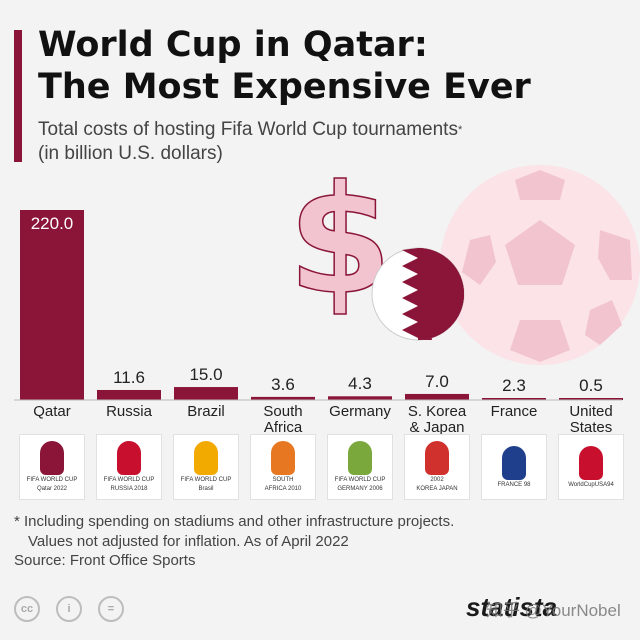  Describe the element at coordinates (284, 87) in the screenshot. I see `title-line-2: The Most Expensive Ever` at that location.